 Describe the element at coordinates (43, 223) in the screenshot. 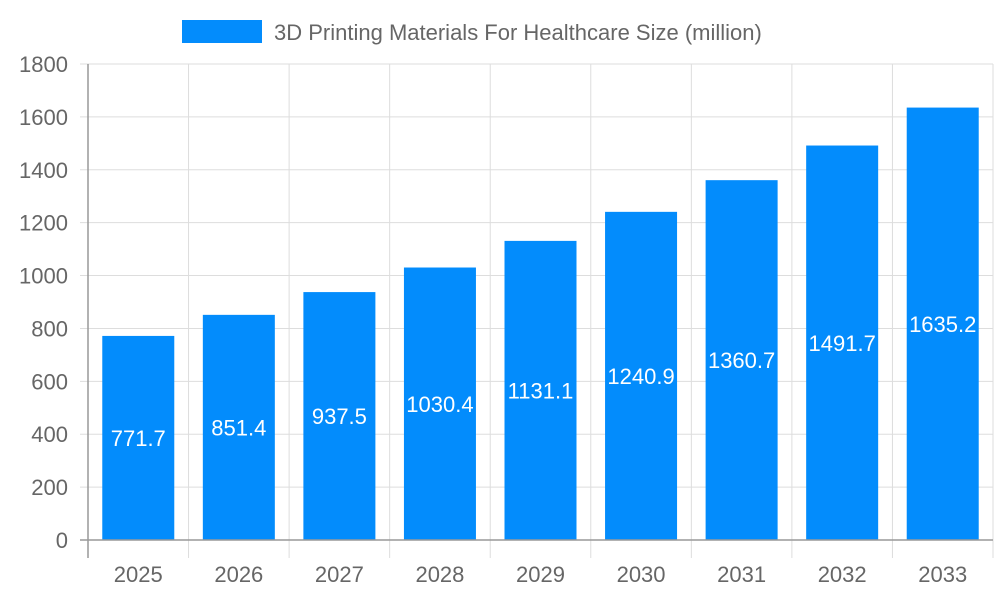

I see `y-tick-label: 1200` at that location.